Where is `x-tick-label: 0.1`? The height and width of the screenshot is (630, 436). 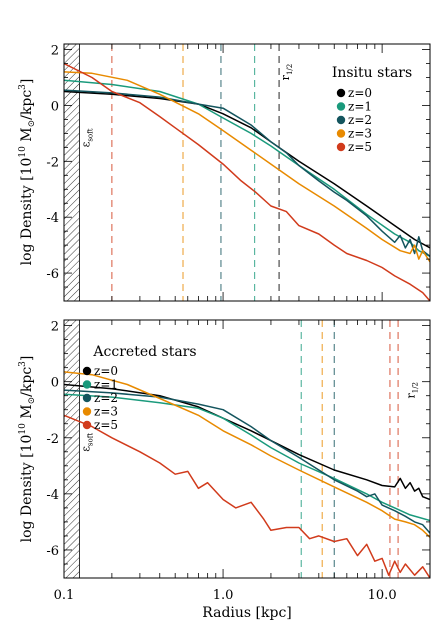 x-tick-label: 0.1 is located at coordinates (64, 595).